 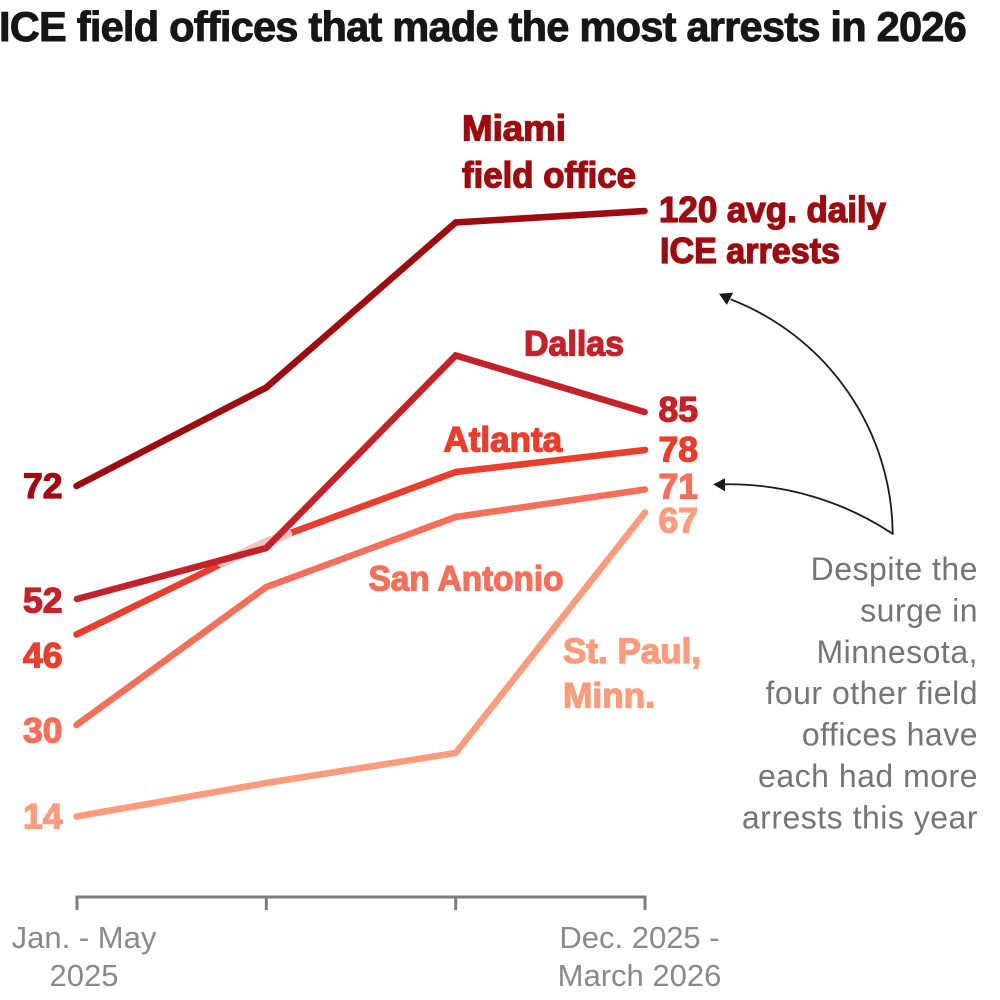 I want to click on svg-text: arrests this year, so click(x=860, y=817).